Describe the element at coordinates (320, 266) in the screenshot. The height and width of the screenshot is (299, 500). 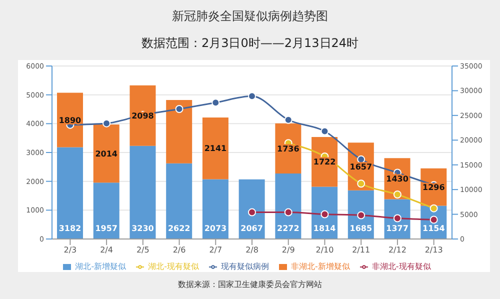
I see `legend-label: 非湖北-新增疑似` at that location.